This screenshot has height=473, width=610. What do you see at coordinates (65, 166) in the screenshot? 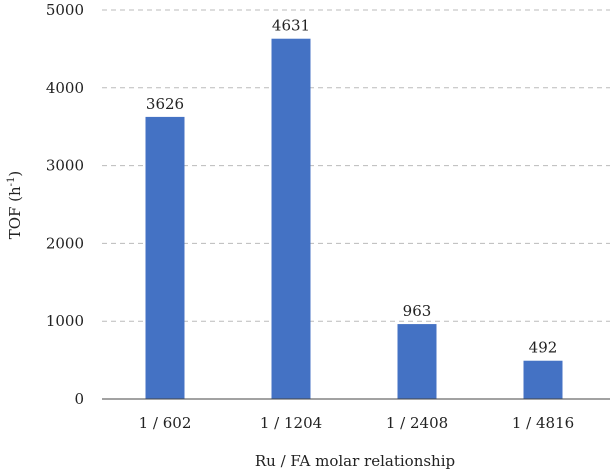
I see `y-tick-label: 3000` at bounding box center [65, 166].